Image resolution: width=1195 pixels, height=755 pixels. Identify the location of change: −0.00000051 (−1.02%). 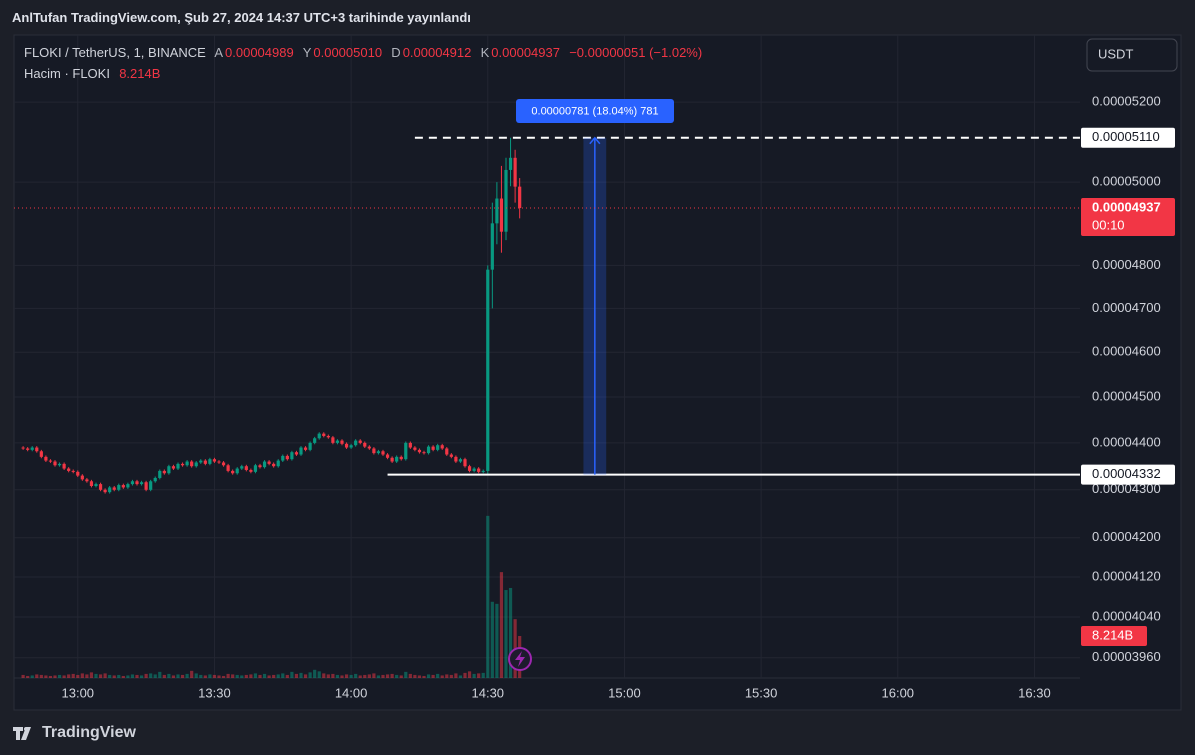
(636, 52).